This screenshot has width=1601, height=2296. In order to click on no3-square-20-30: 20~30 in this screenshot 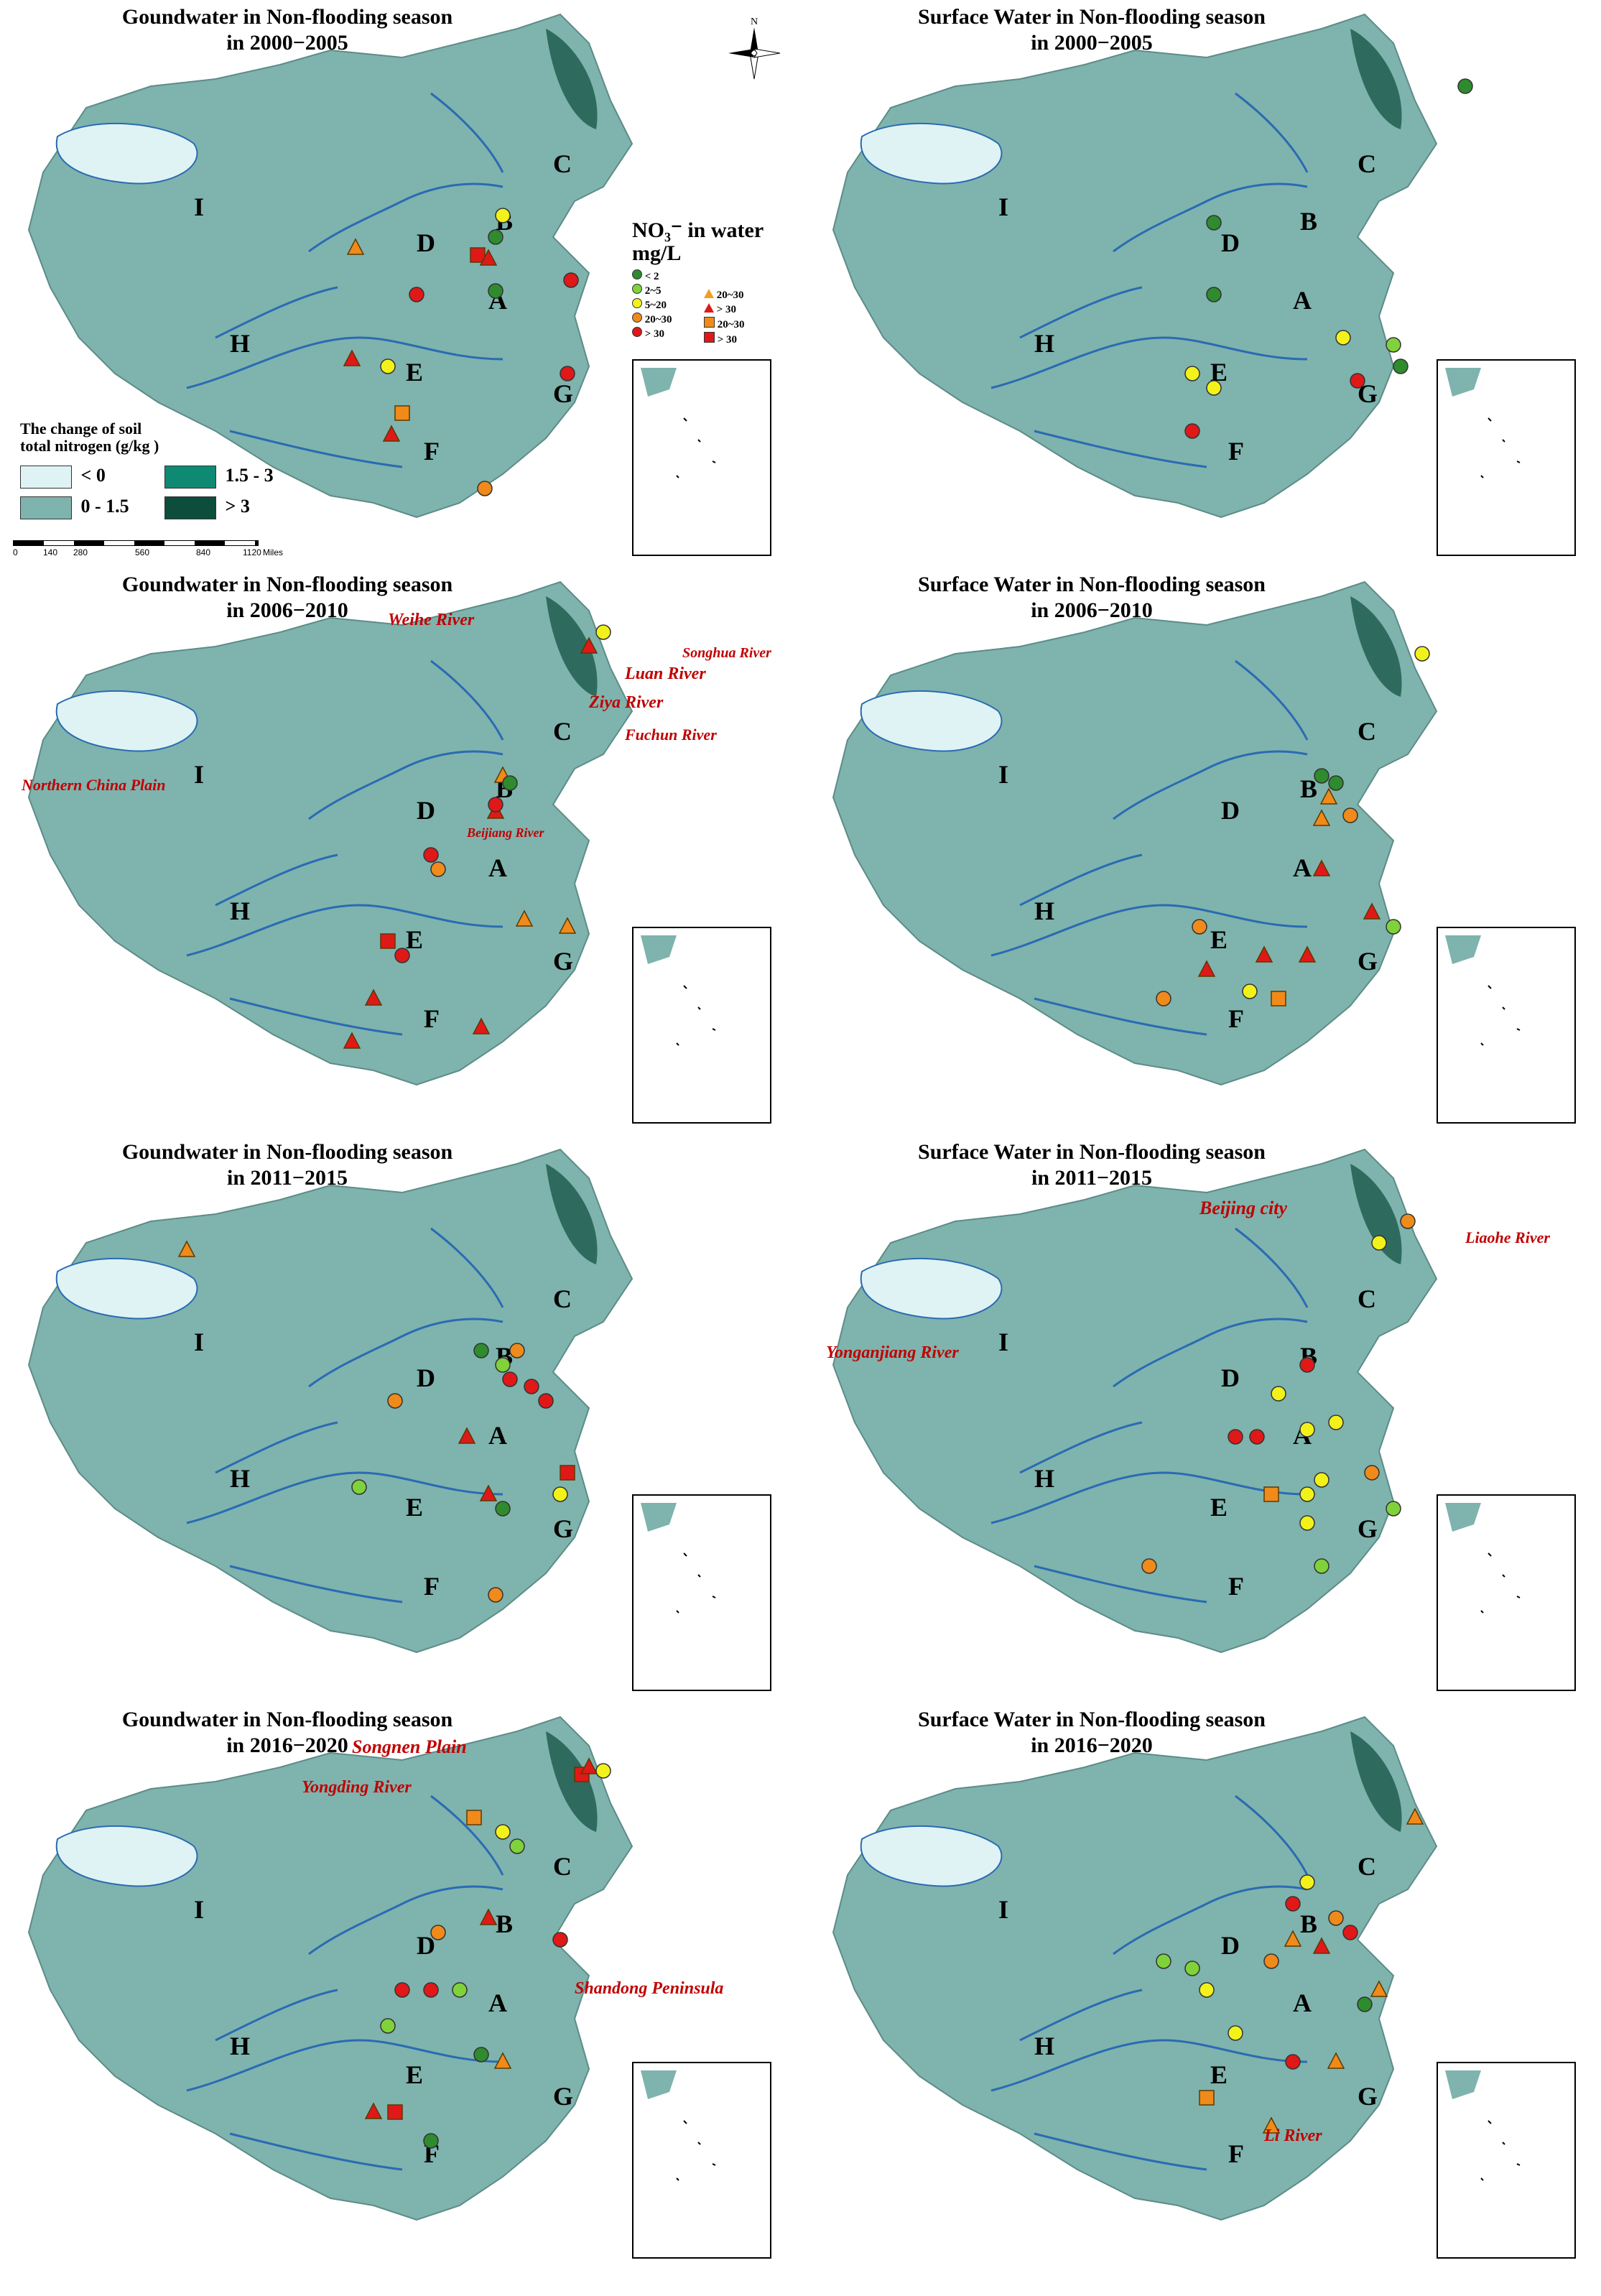, I will do `click(731, 324)`.